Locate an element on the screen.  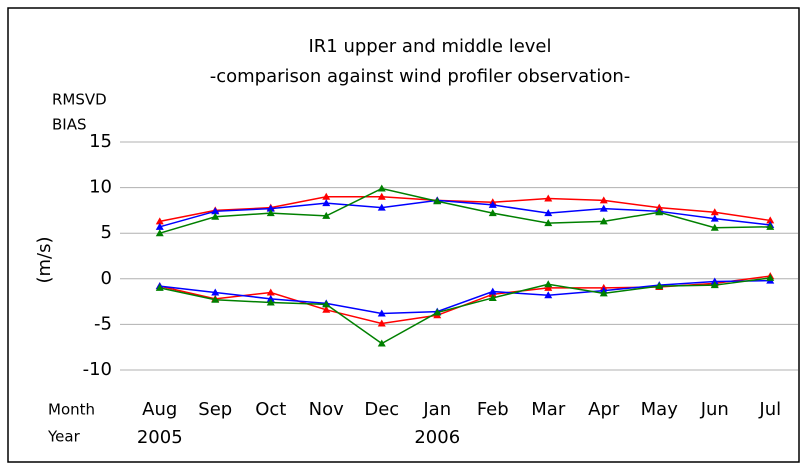
y-tick-label: 5 is located at coordinates (106, 232).